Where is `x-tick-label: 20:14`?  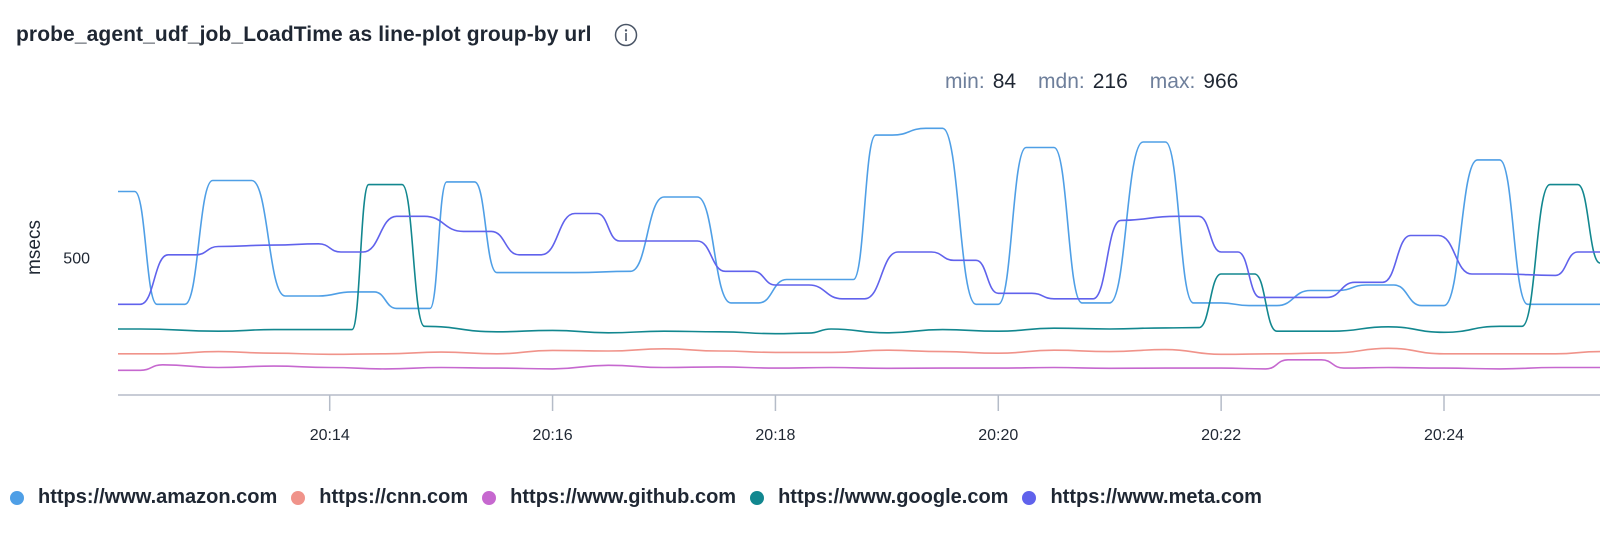 x-tick-label: 20:14 is located at coordinates (330, 435).